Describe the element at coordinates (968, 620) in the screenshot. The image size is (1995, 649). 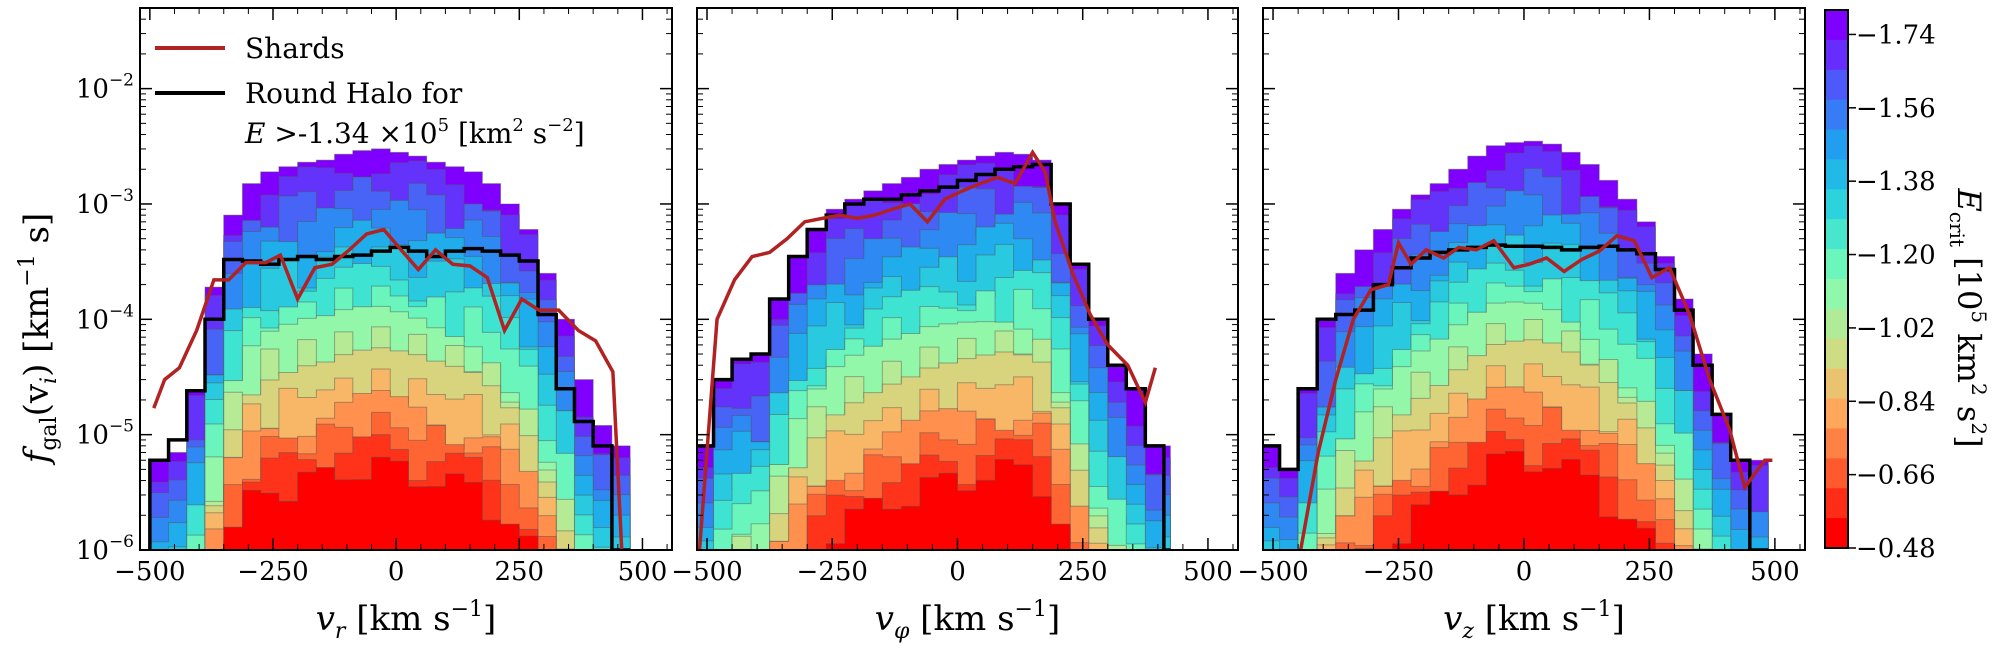
I see `x-axis-label-vphi: vφ [km s−1]` at that location.